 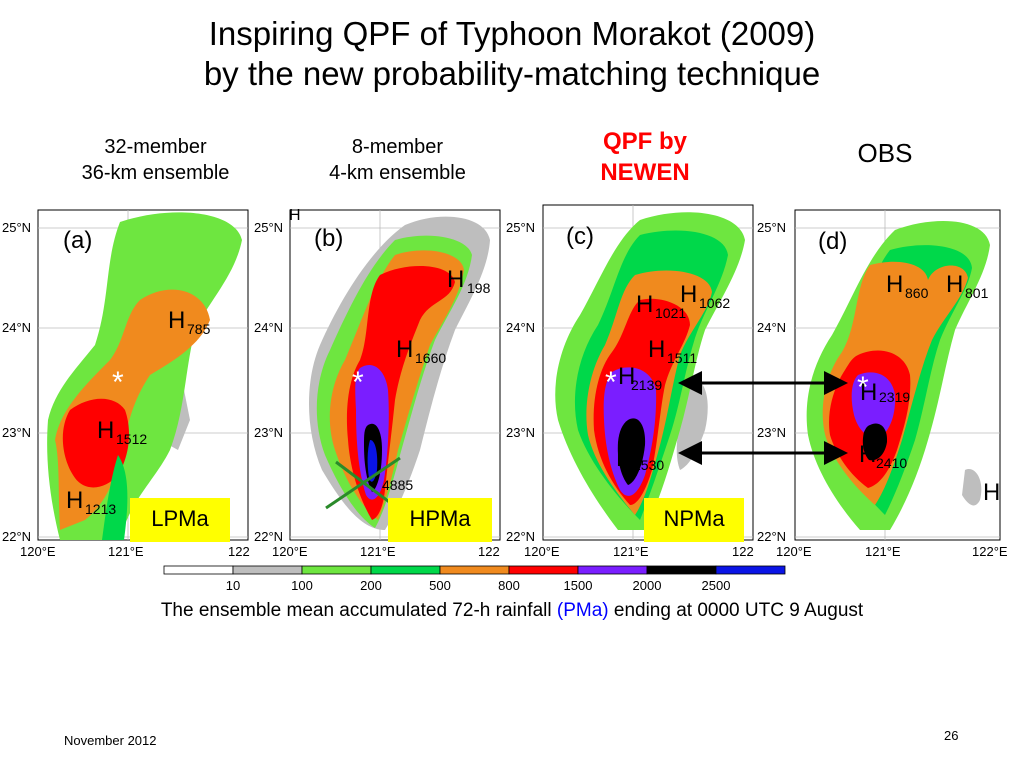 What do you see at coordinates (239, 551) in the screenshot?
I see `panel-a-lon-label-122: 122` at bounding box center [239, 551].